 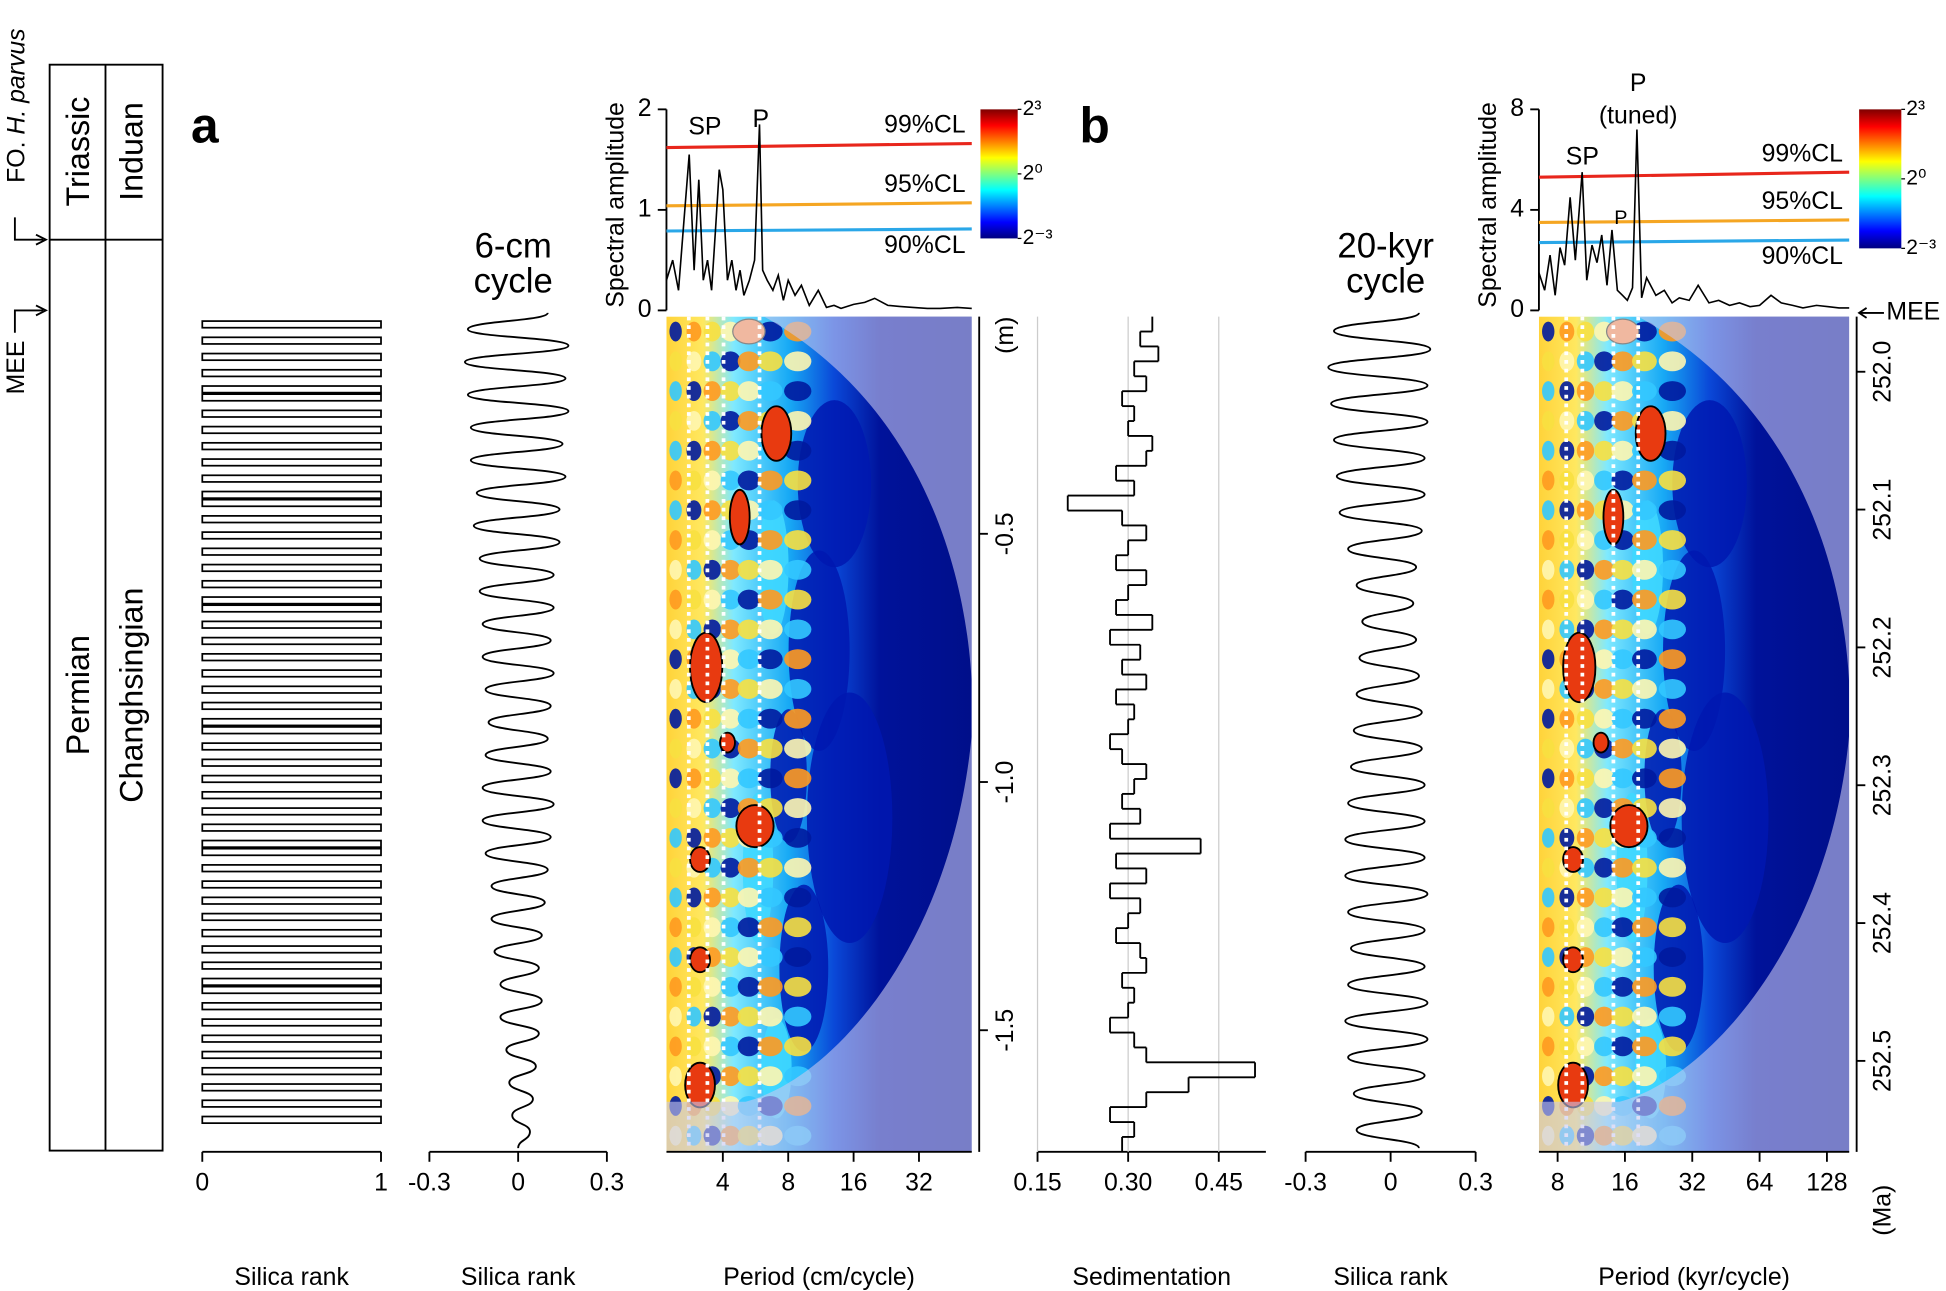 I want to click on cone-of-influence, so click(x=1694, y=734).